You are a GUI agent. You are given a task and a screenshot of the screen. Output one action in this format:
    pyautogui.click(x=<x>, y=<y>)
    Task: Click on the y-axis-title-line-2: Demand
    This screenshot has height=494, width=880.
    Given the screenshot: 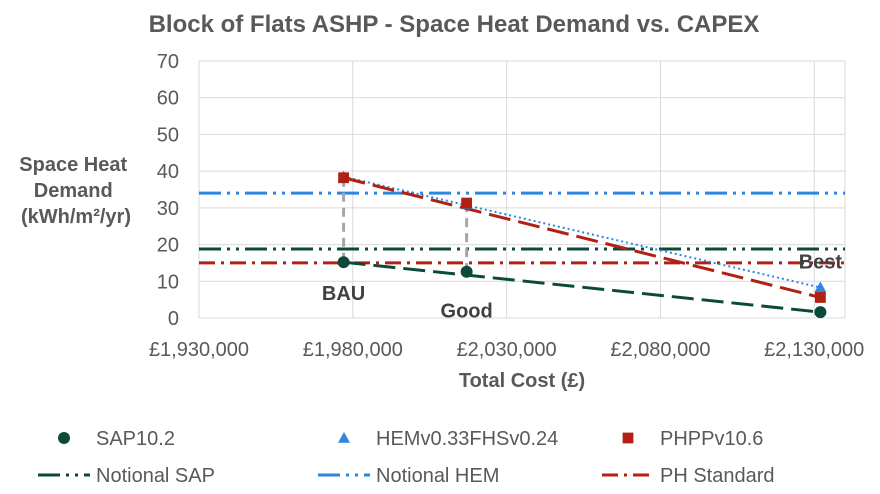 What is the action you would take?
    pyautogui.click(x=73, y=191)
    